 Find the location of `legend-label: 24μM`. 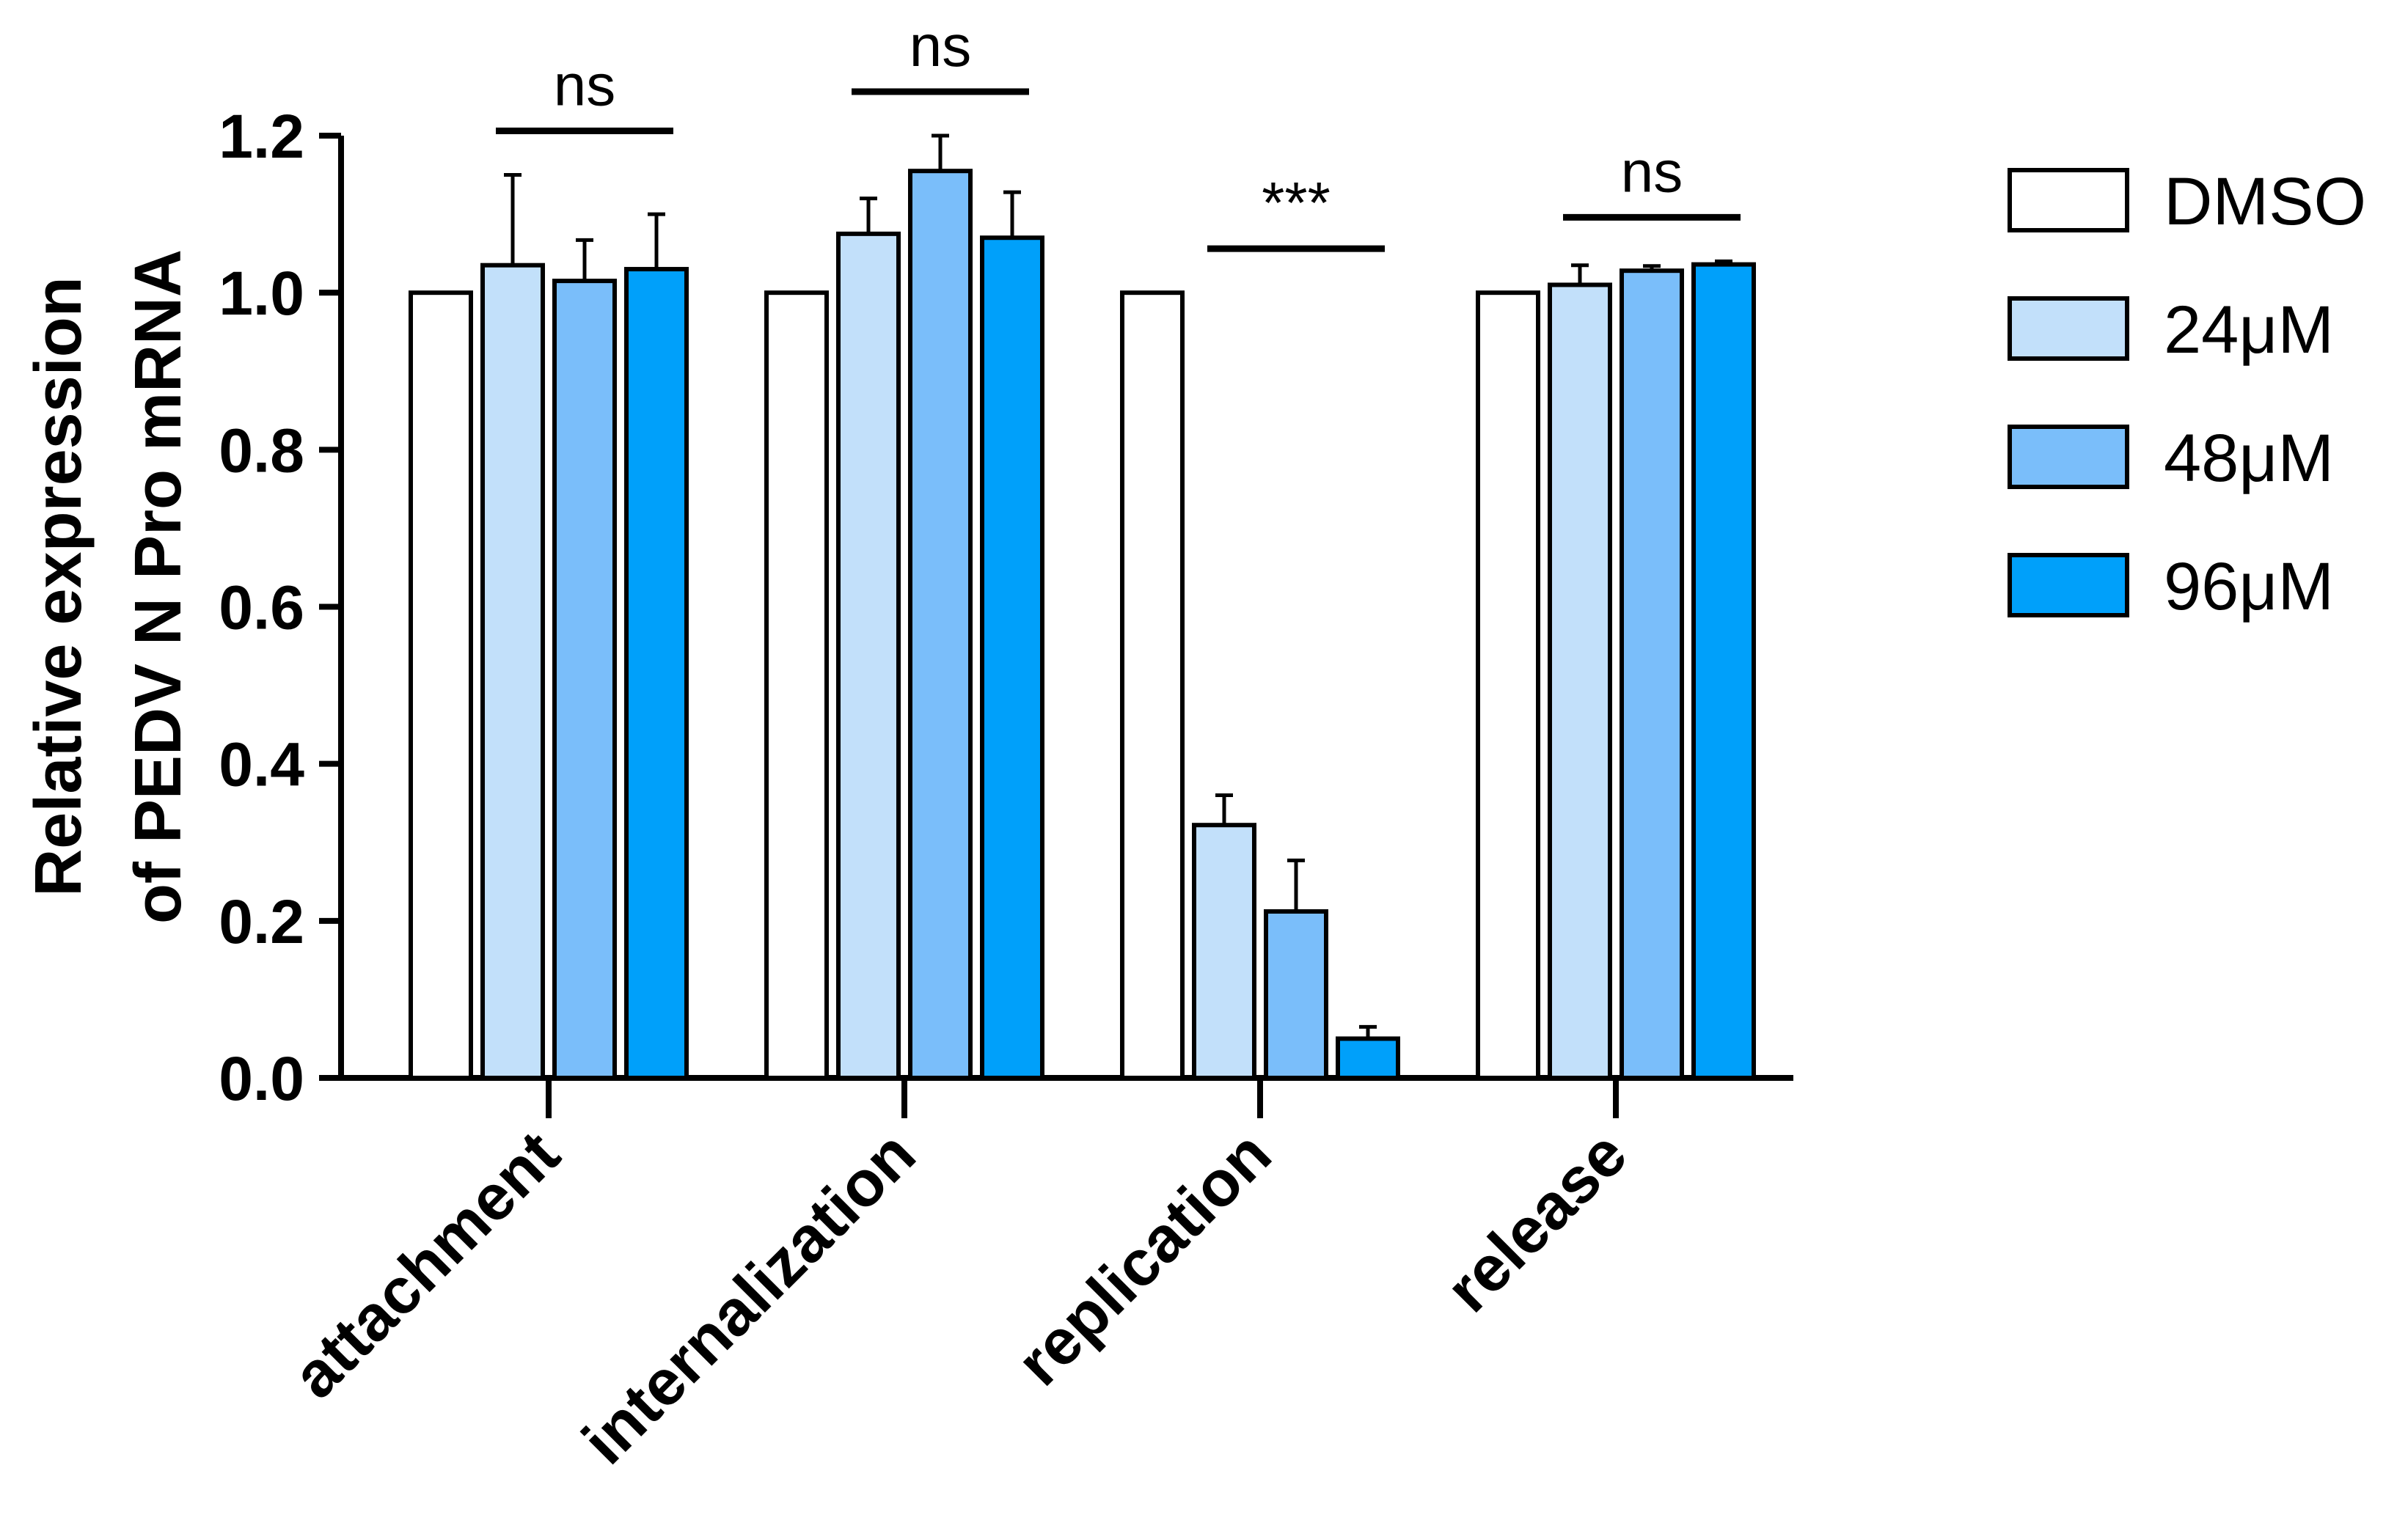

legend-label: 24μM is located at coordinates (2249, 330).